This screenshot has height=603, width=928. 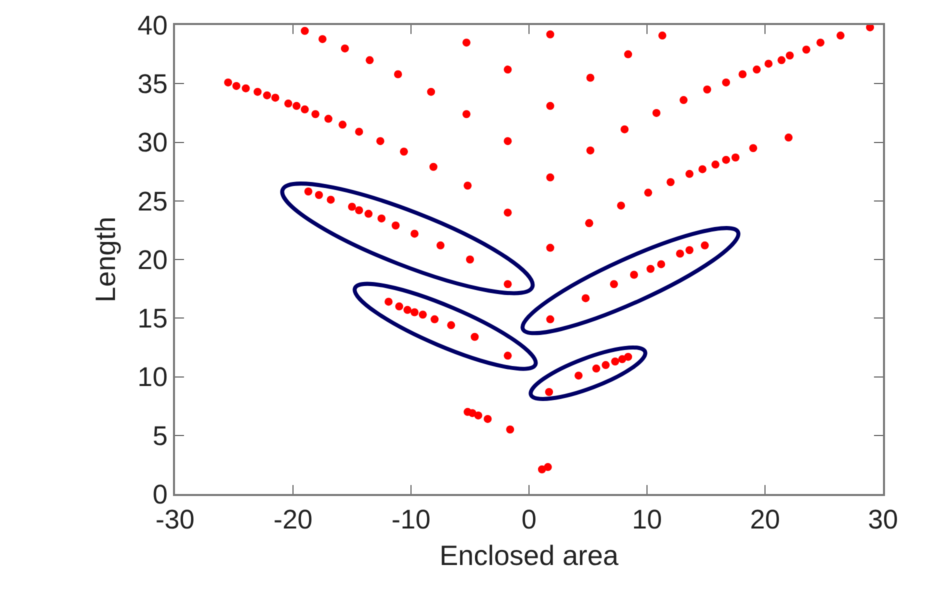 What do you see at coordinates (411, 519) in the screenshot?
I see `x-tick-label: -10` at bounding box center [411, 519].